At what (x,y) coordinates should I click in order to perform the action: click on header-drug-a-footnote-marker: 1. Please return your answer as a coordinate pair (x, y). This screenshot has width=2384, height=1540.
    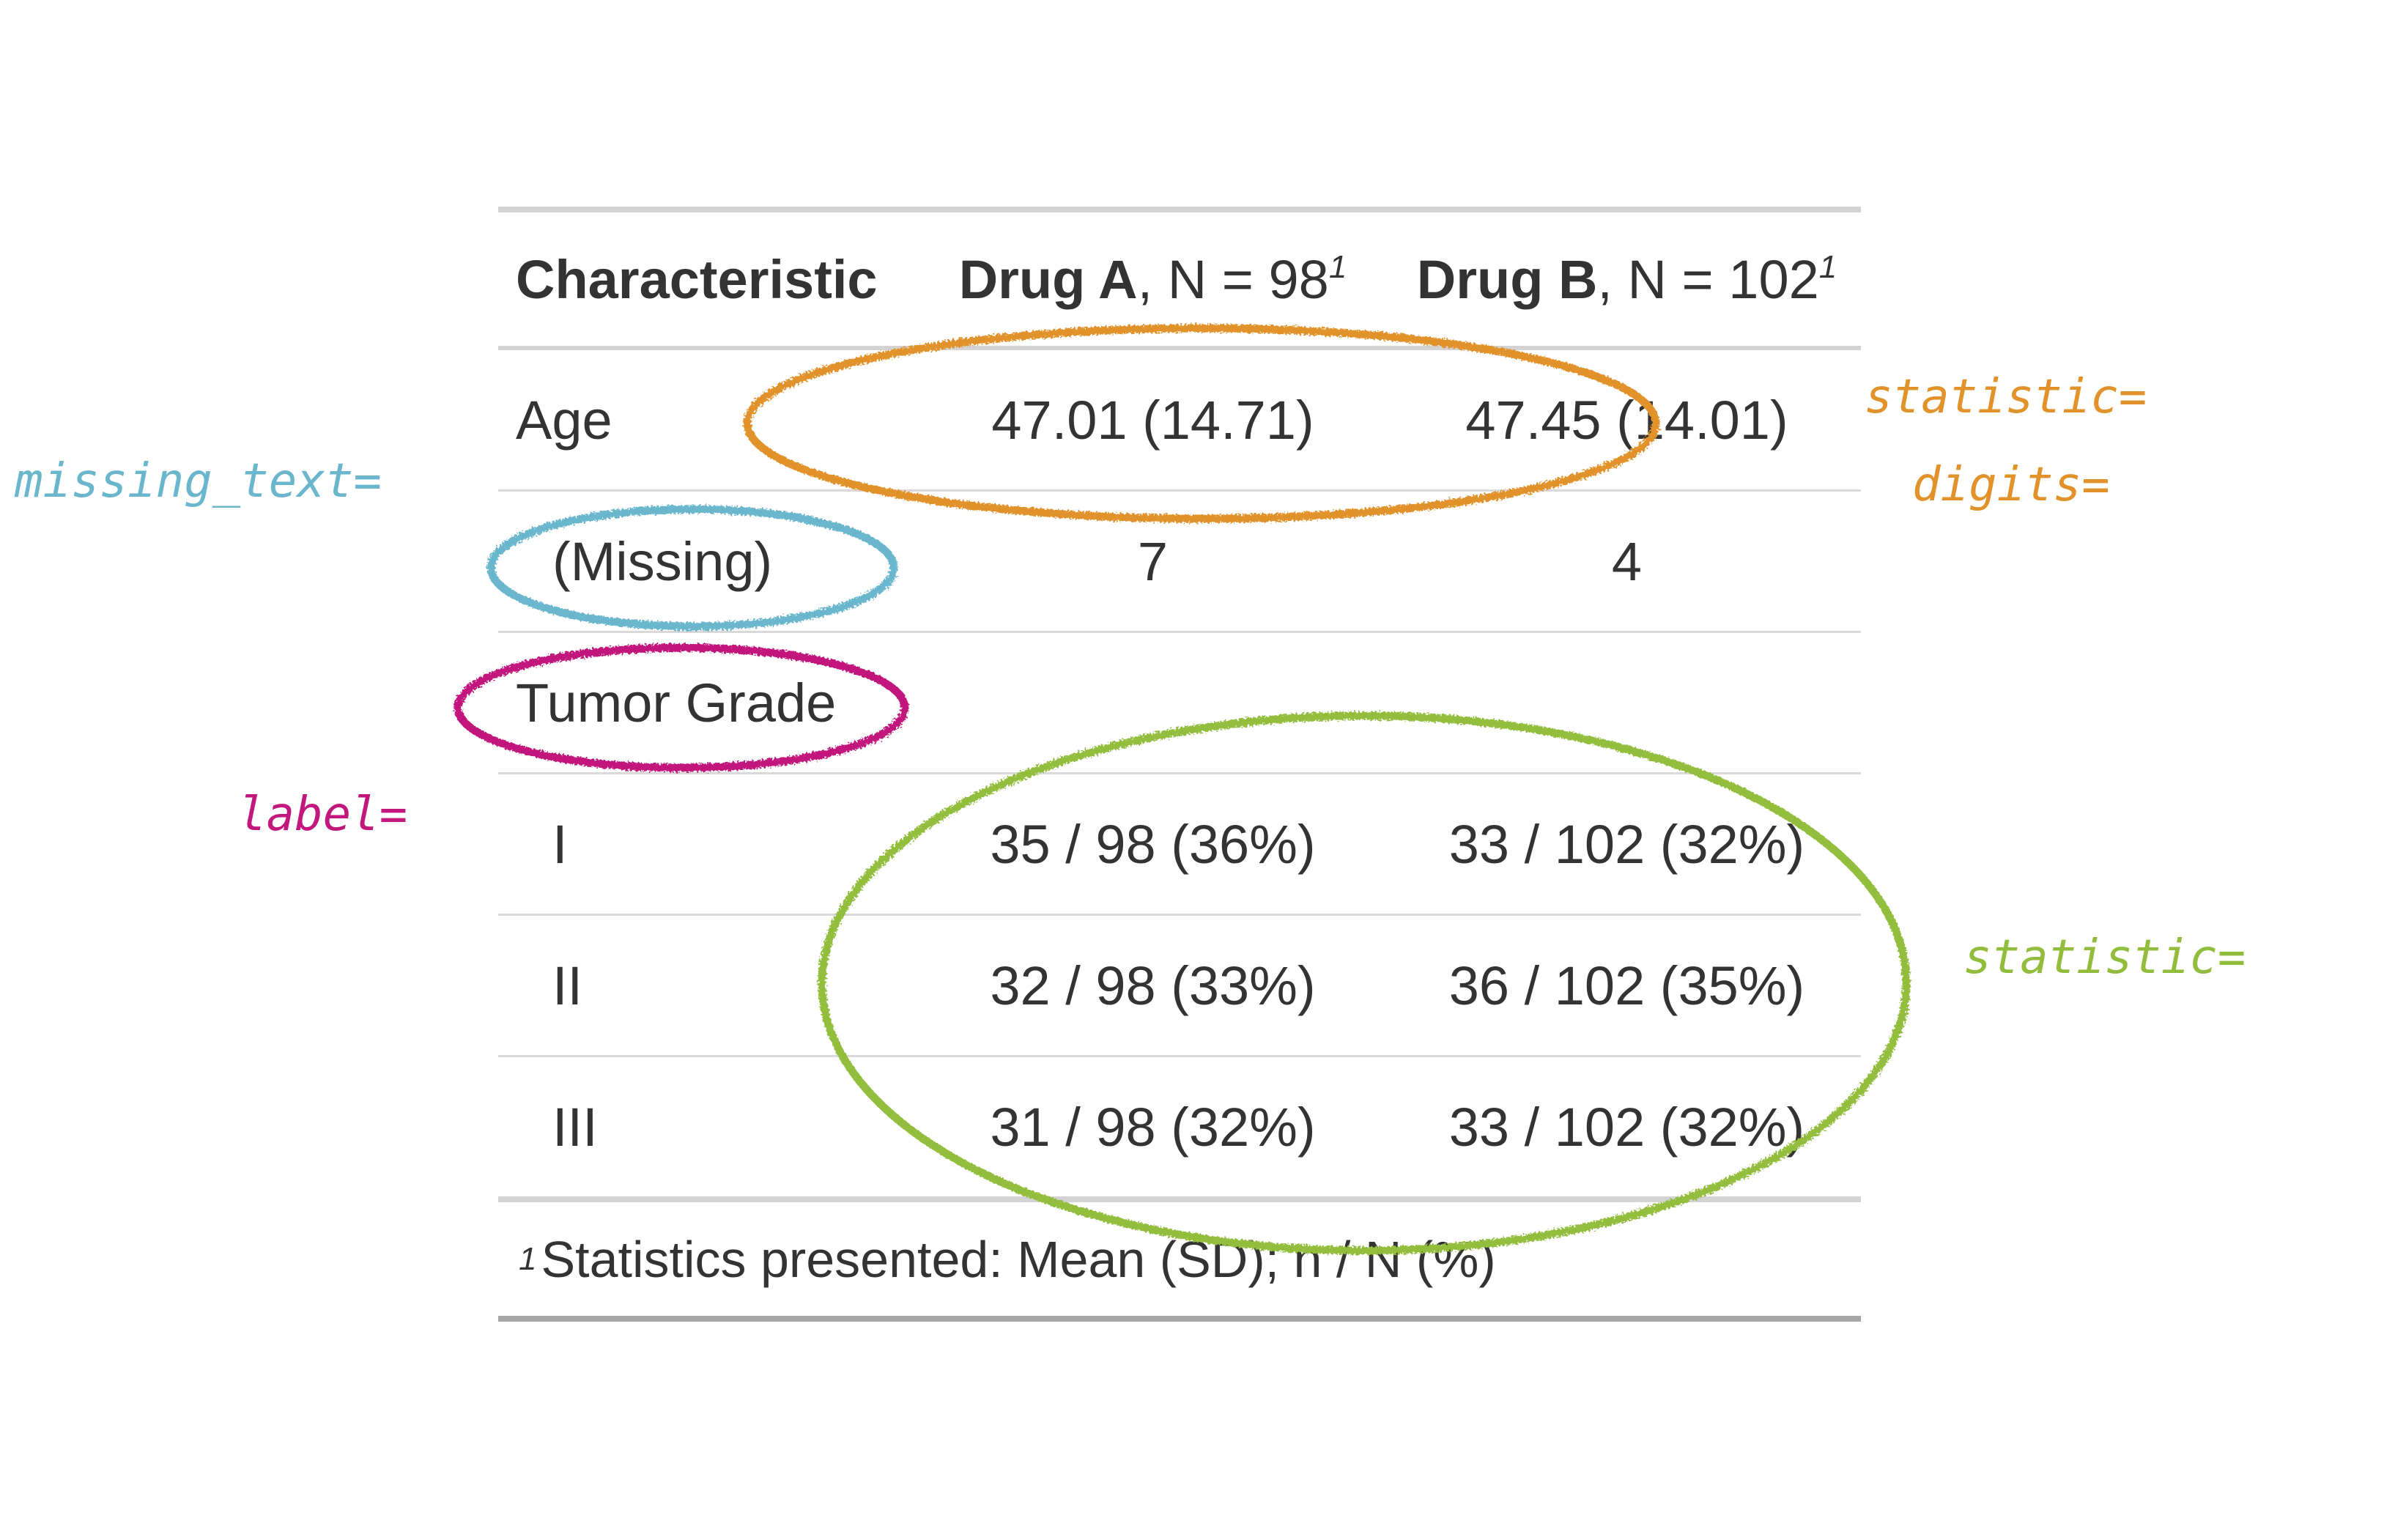
    Looking at the image, I should click on (1338, 266).